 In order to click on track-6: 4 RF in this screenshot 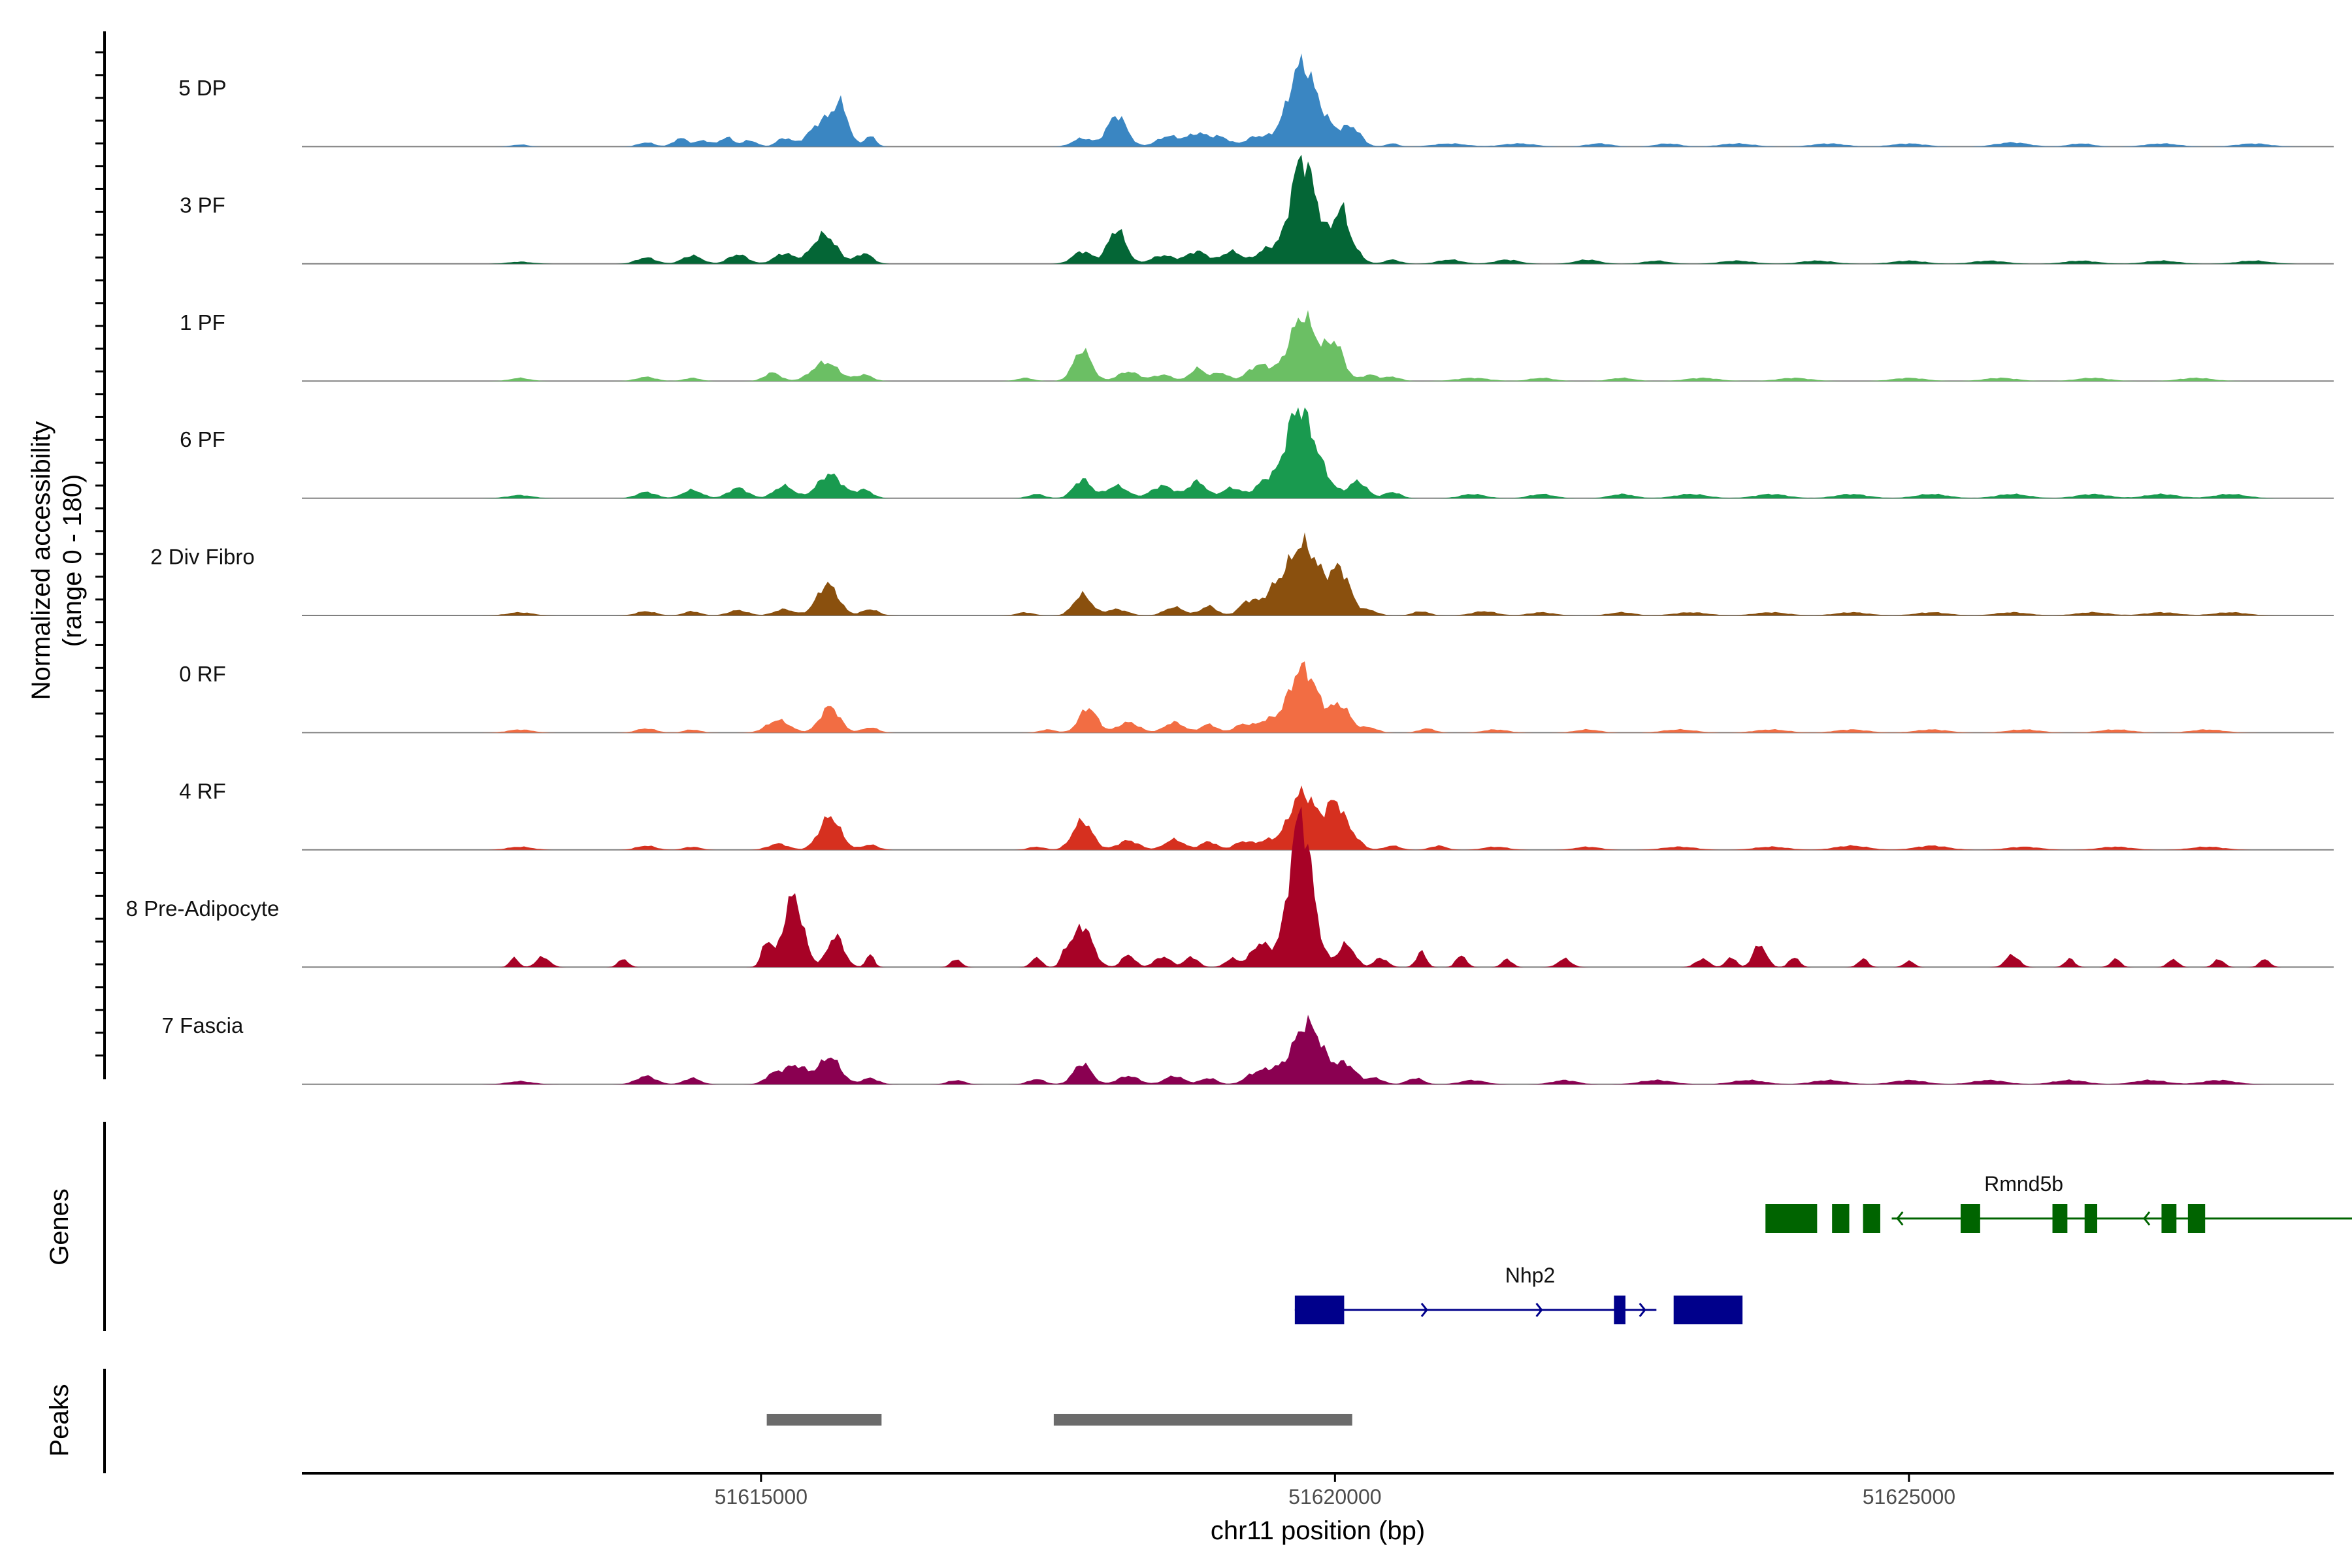, I will do `click(1256, 815)`.